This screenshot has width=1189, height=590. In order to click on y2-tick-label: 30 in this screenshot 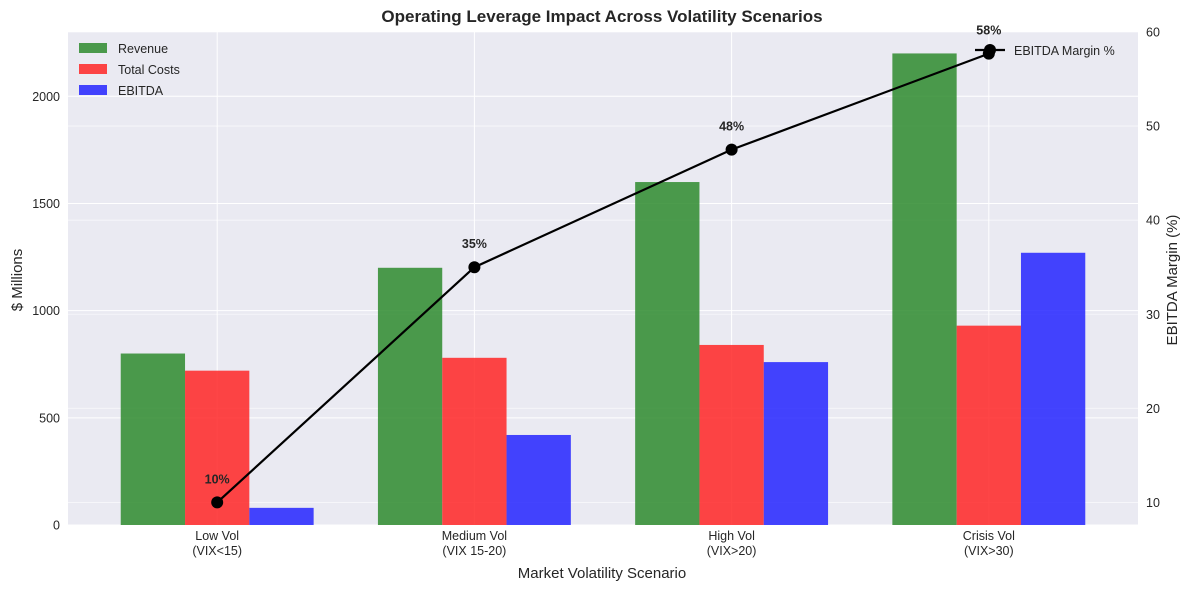, I will do `click(1153, 315)`.